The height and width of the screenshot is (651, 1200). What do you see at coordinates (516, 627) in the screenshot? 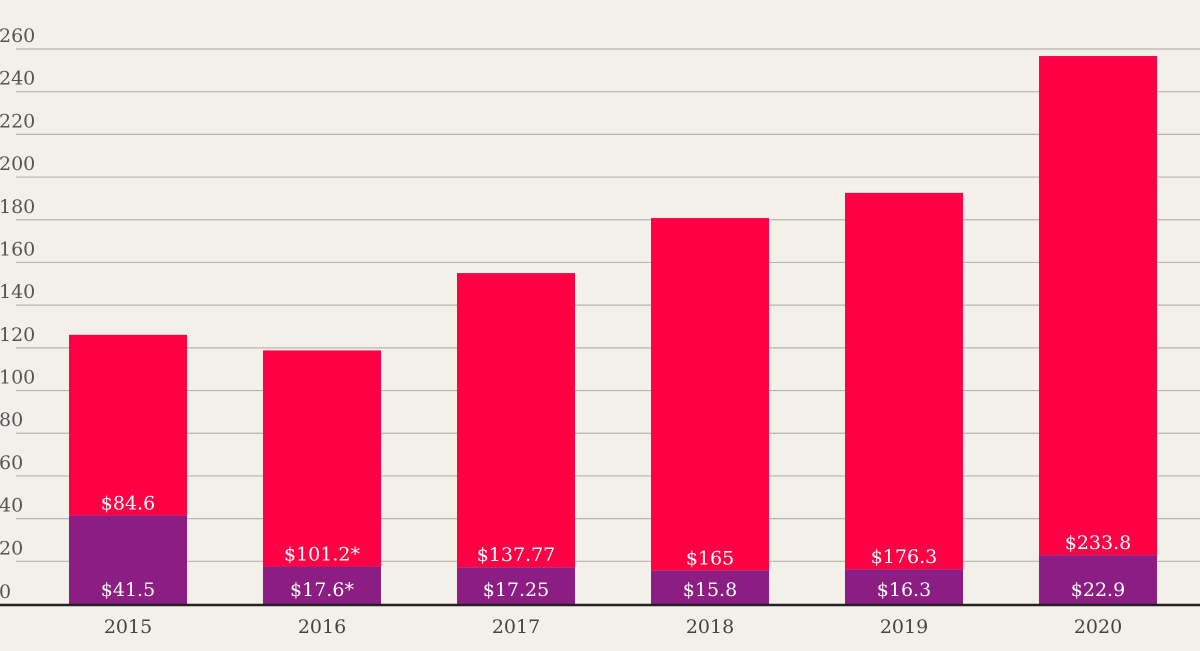
I see `x-tick-label-2017: 2017` at bounding box center [516, 627].